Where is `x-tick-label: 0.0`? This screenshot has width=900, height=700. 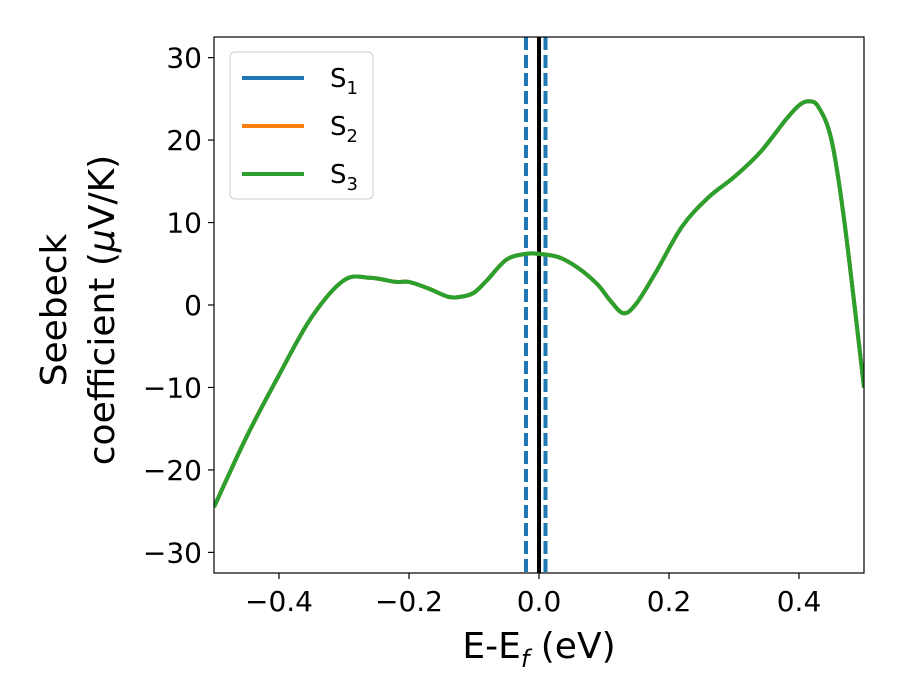
x-tick-label: 0.0 is located at coordinates (539, 601).